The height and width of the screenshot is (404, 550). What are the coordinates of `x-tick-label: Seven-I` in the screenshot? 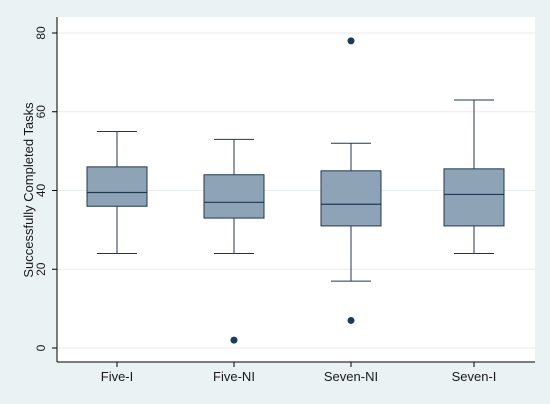 It's located at (474, 376).